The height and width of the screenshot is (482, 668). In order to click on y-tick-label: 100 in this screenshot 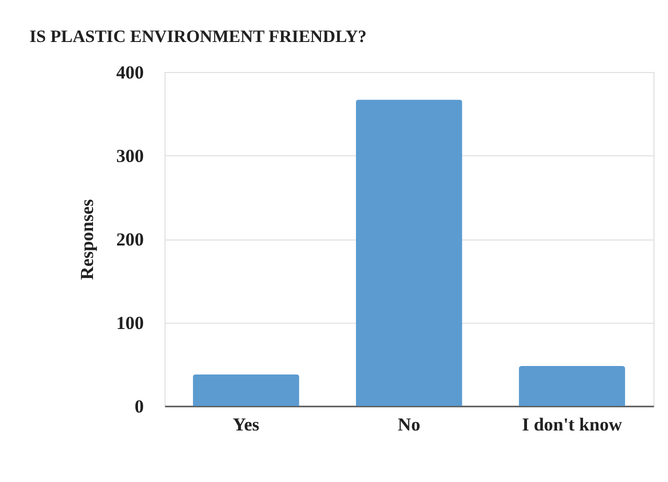, I will do `click(130, 322)`.